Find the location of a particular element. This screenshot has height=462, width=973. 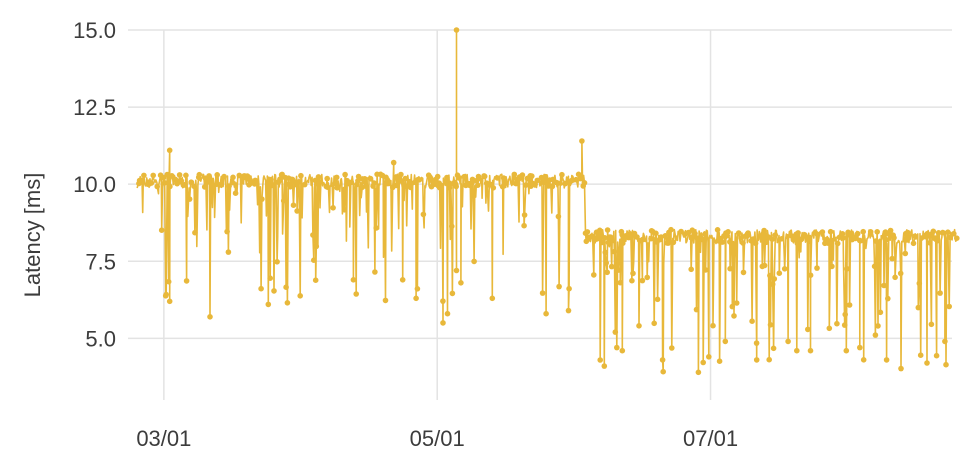

x-tick-label: 03/01 is located at coordinates (163, 438).